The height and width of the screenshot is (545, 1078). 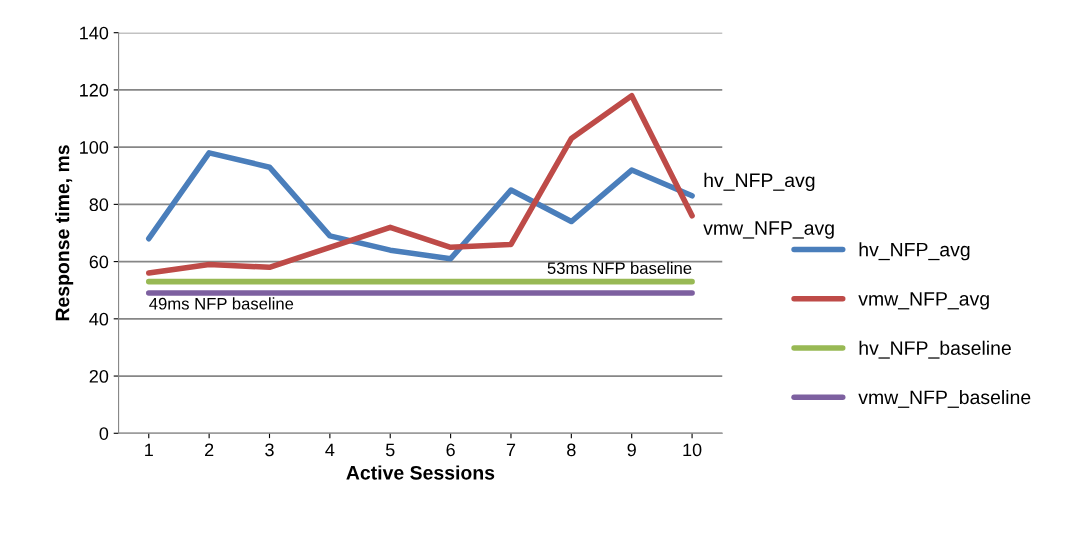 I want to click on legend-label: vmw_NFP_baseline, so click(x=944, y=398).